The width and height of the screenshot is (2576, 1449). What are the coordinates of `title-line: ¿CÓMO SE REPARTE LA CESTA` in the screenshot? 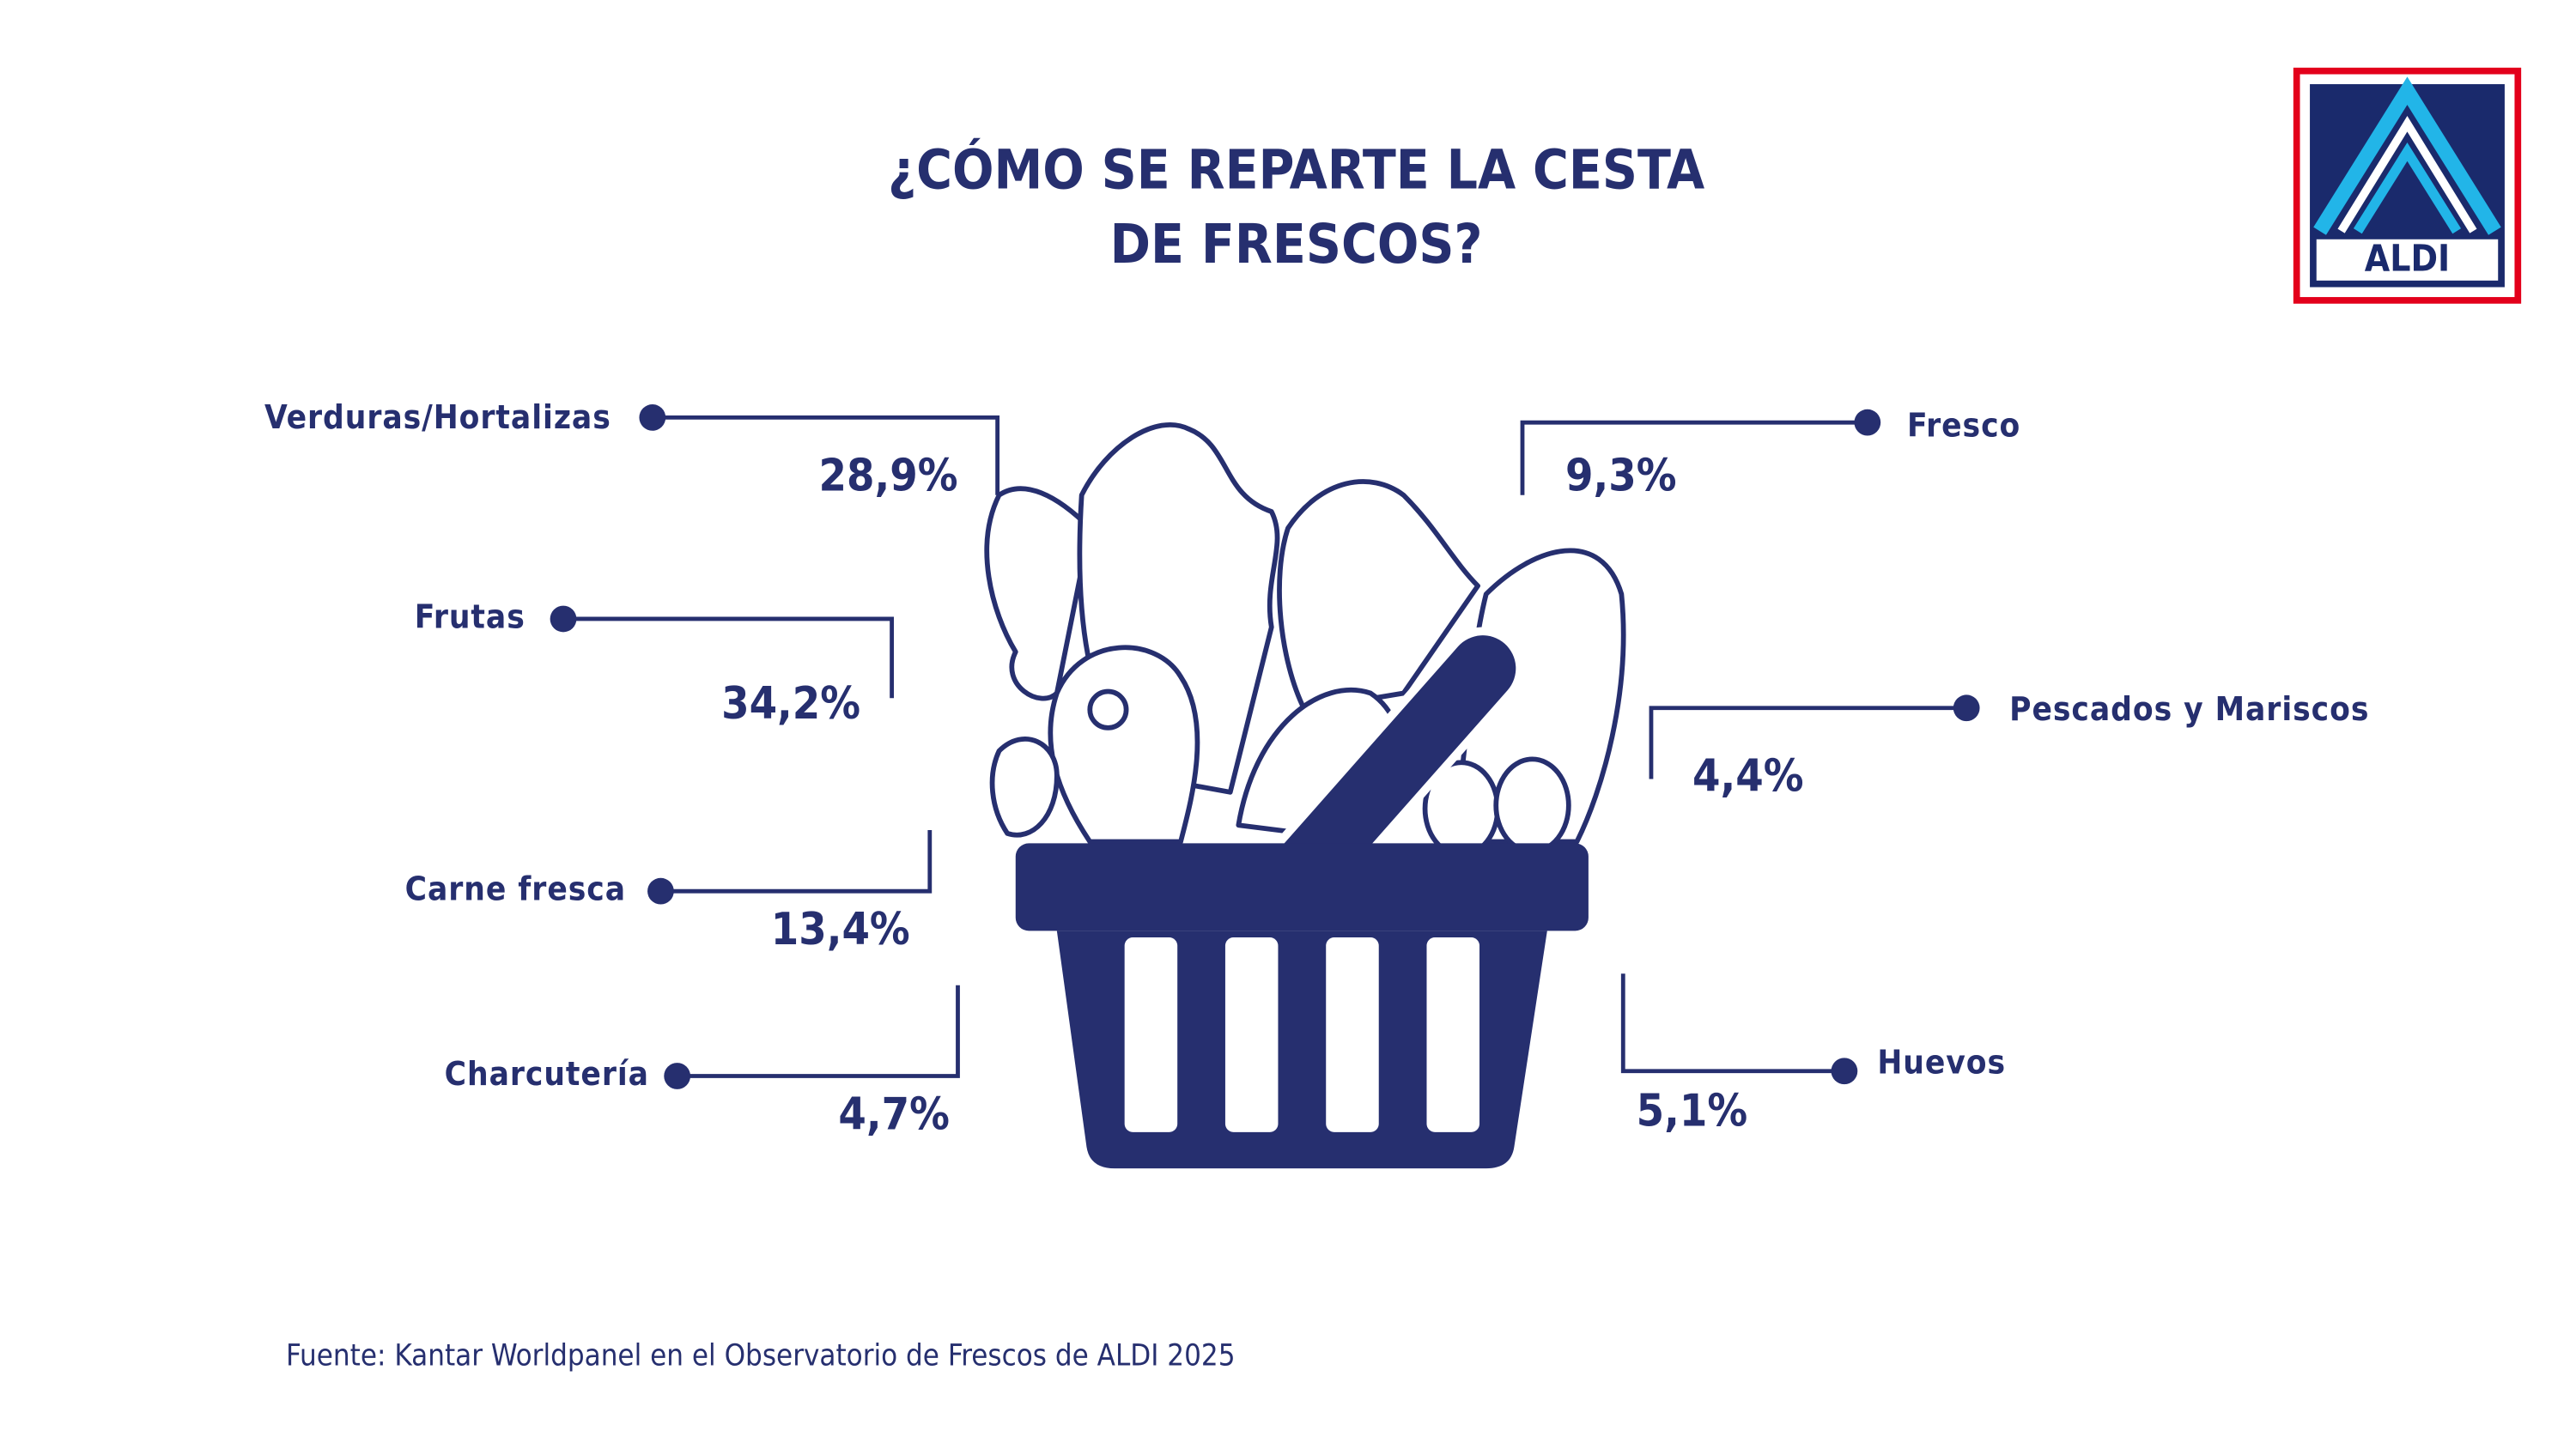 It's located at (1296, 168).